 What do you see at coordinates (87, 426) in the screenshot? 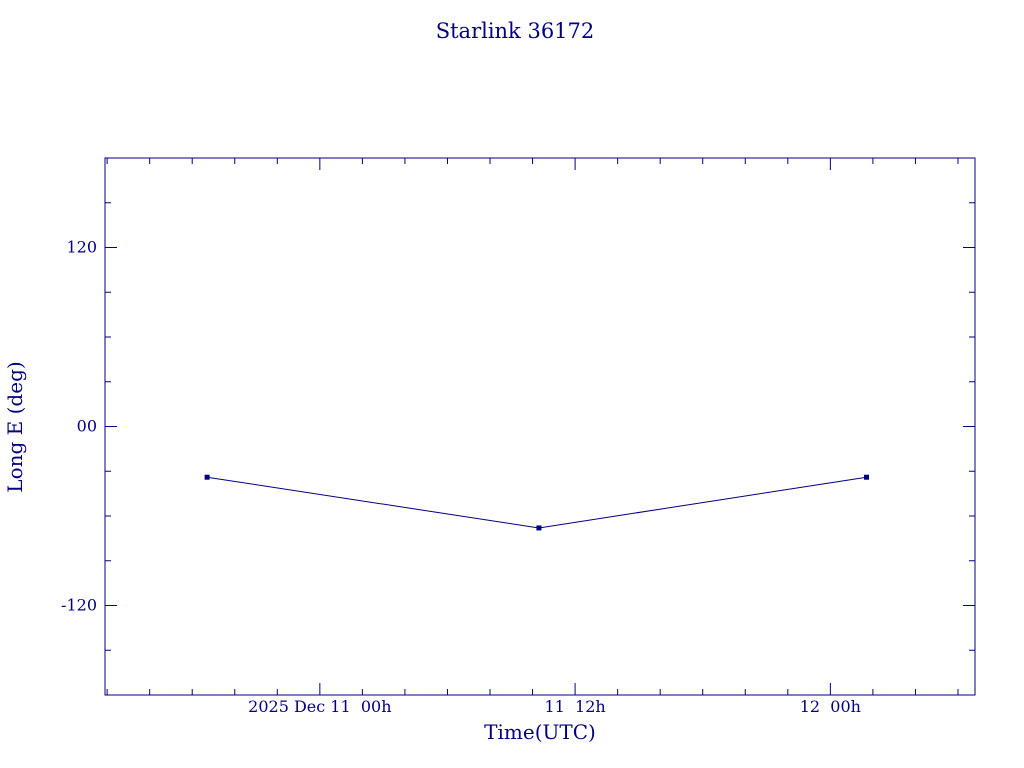
I see `y-tick-label: 00` at bounding box center [87, 426].